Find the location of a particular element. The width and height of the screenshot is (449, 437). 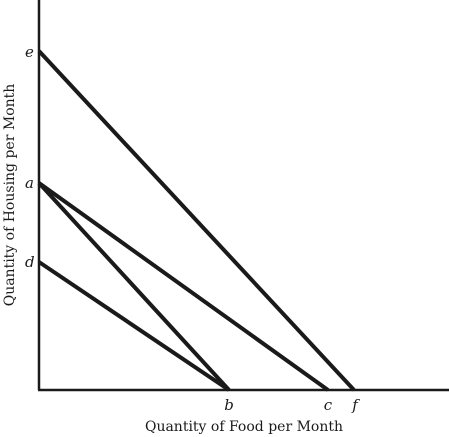

point-label-e: e is located at coordinates (29, 52).